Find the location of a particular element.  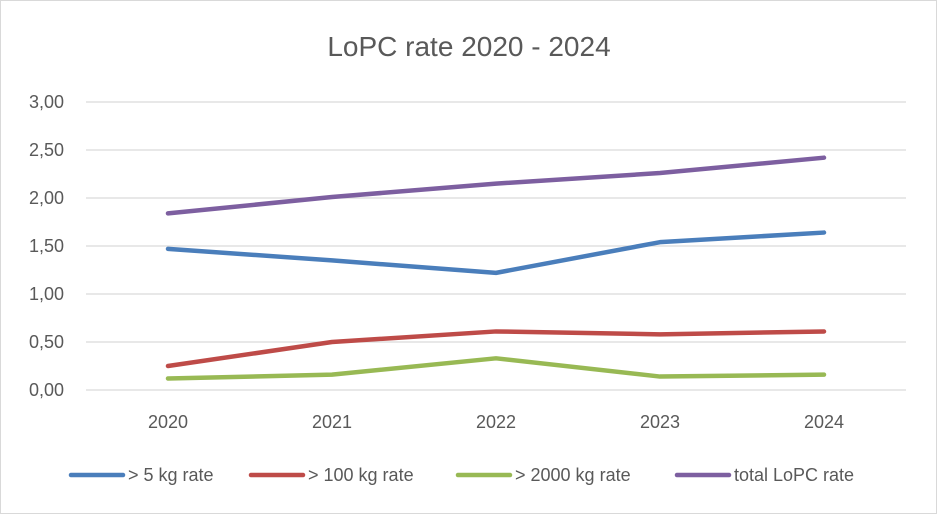

legend-label: > 100 kg rate is located at coordinates (361, 475).